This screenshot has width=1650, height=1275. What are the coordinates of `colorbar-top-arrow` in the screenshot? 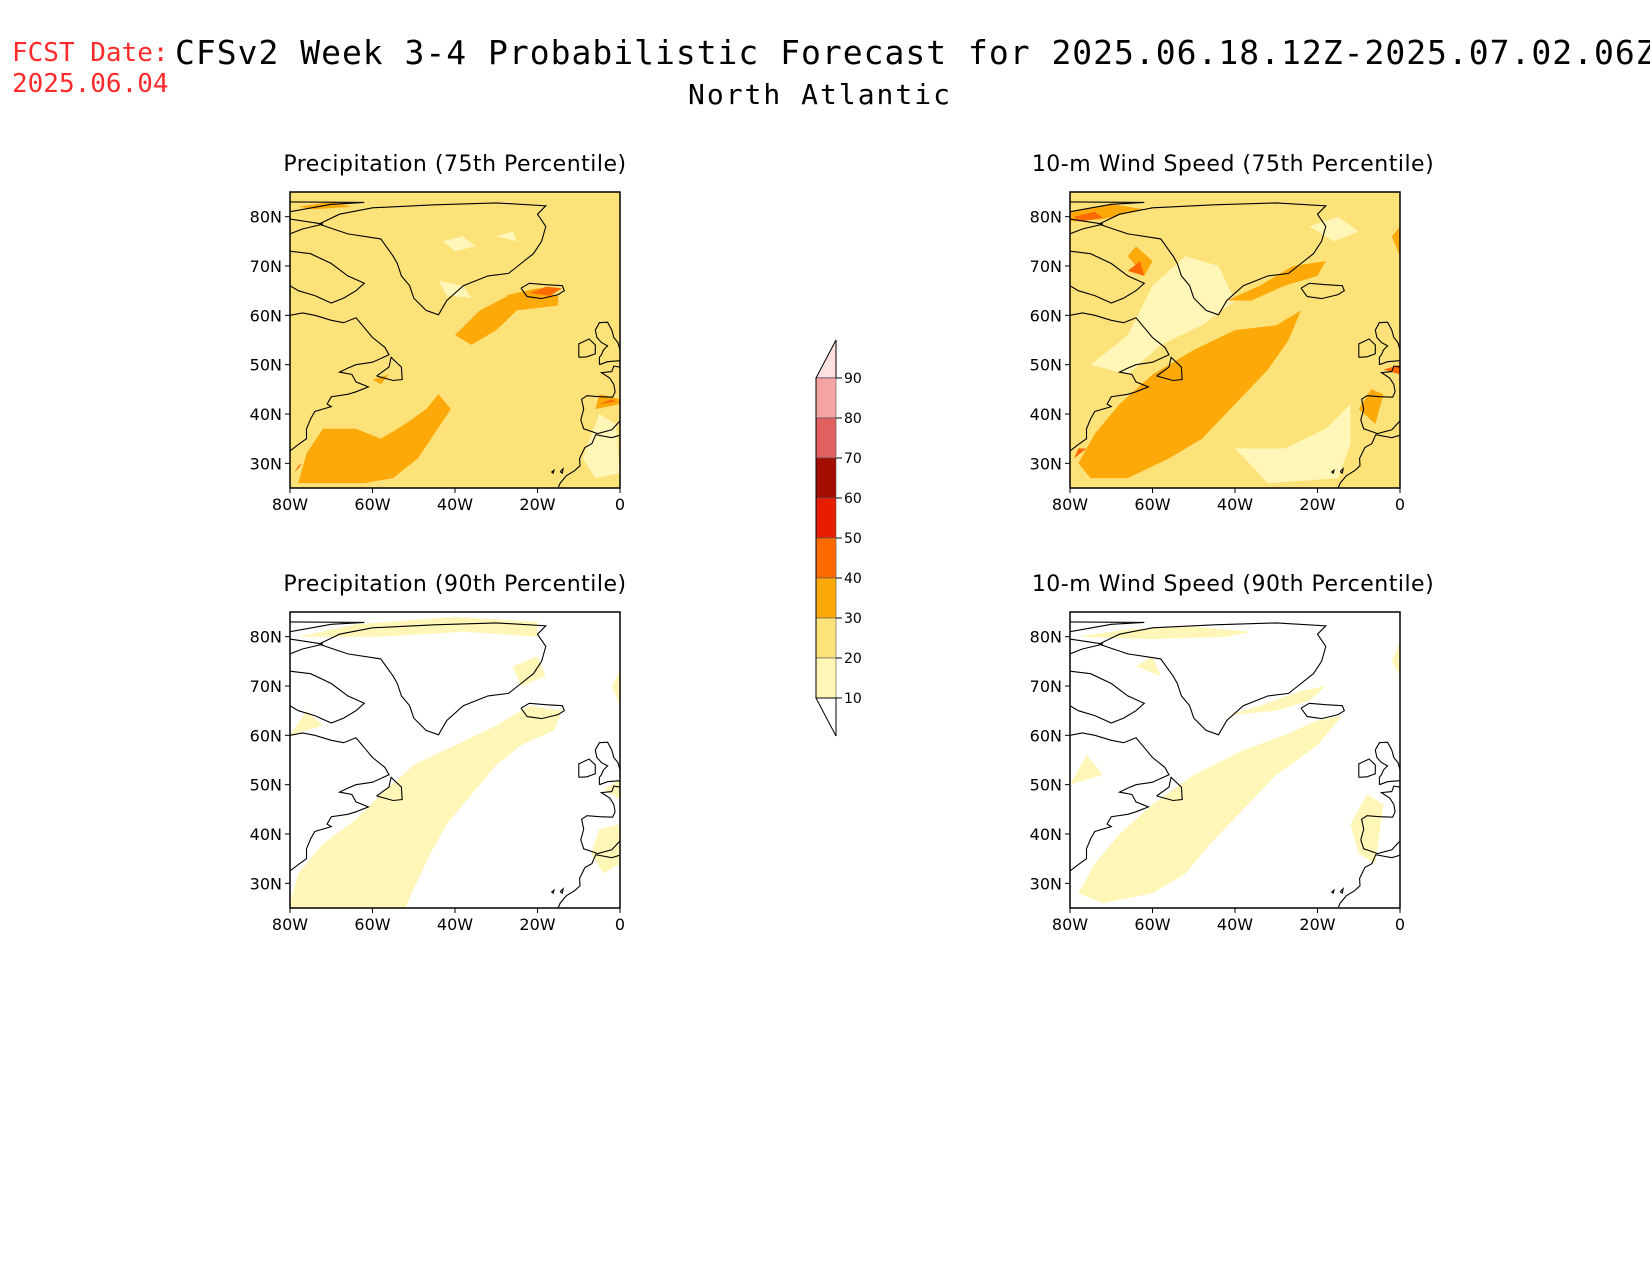 It's located at (826, 359).